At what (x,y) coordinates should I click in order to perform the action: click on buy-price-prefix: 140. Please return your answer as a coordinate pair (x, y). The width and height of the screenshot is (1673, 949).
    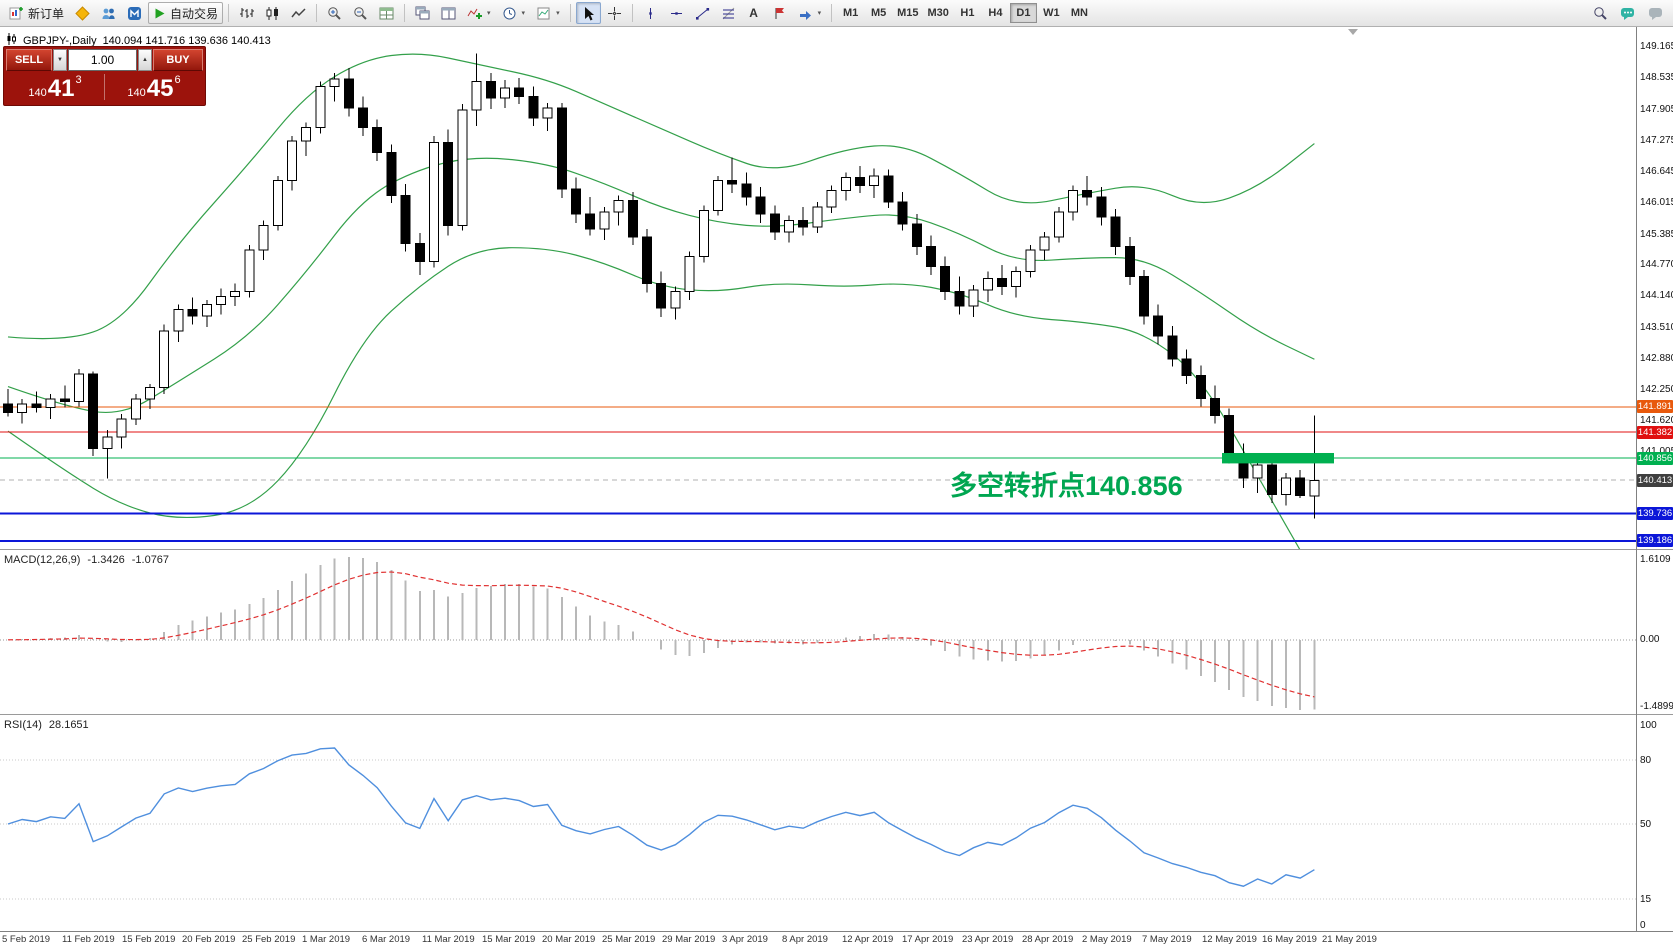
    Looking at the image, I should click on (136, 93).